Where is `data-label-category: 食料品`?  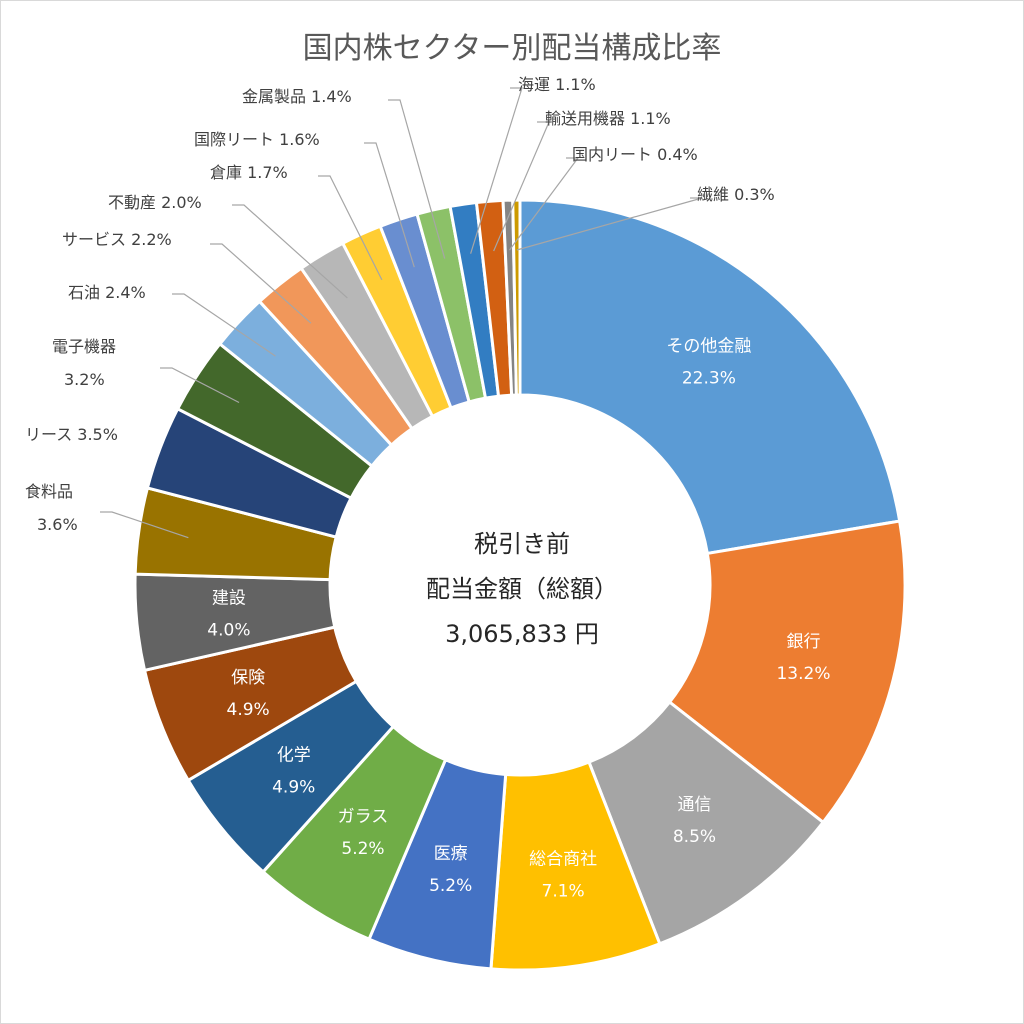 data-label-category: 食料品 is located at coordinates (49, 491).